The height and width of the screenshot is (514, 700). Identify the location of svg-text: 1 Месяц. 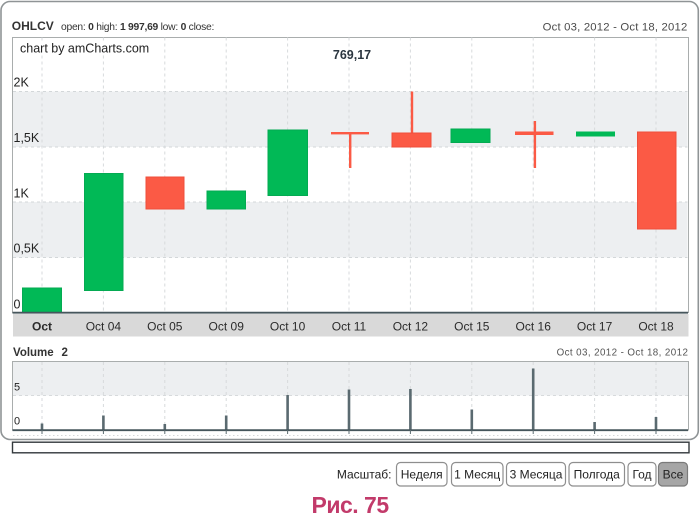
(477, 474).